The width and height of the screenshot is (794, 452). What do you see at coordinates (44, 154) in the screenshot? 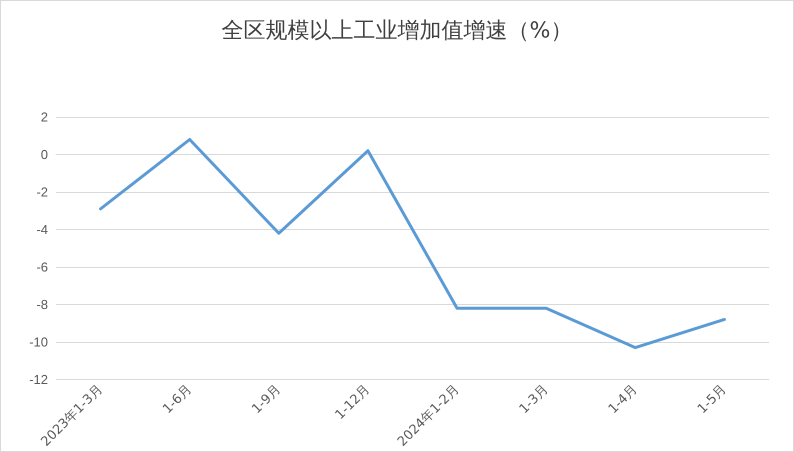
I see `y-tick-label: 0` at bounding box center [44, 154].